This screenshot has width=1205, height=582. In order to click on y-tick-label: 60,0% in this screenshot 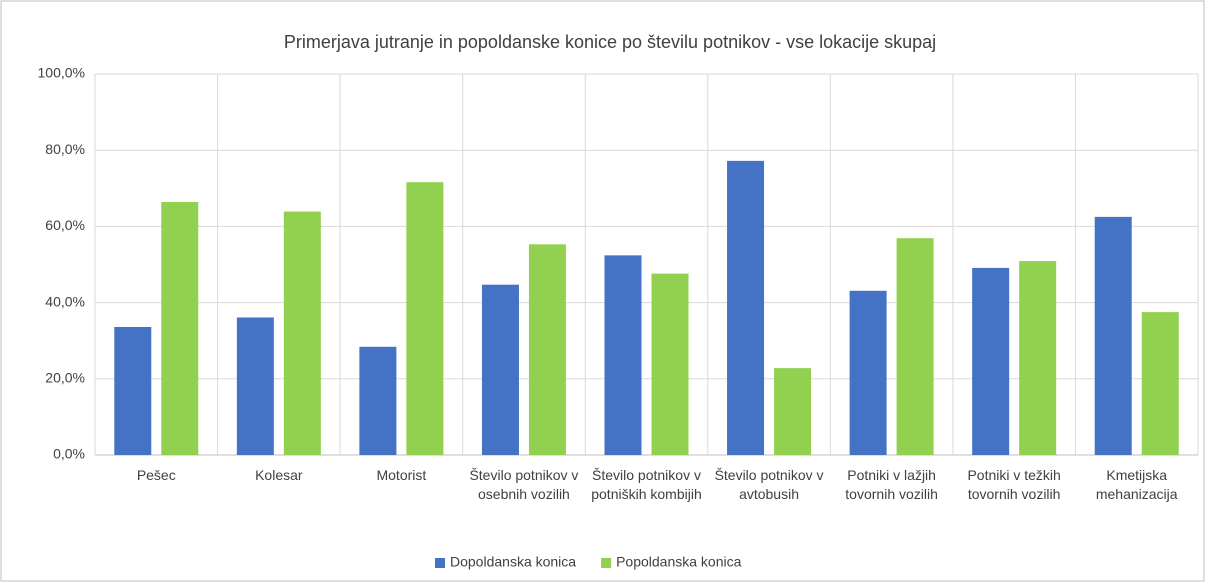, I will do `click(65, 225)`.